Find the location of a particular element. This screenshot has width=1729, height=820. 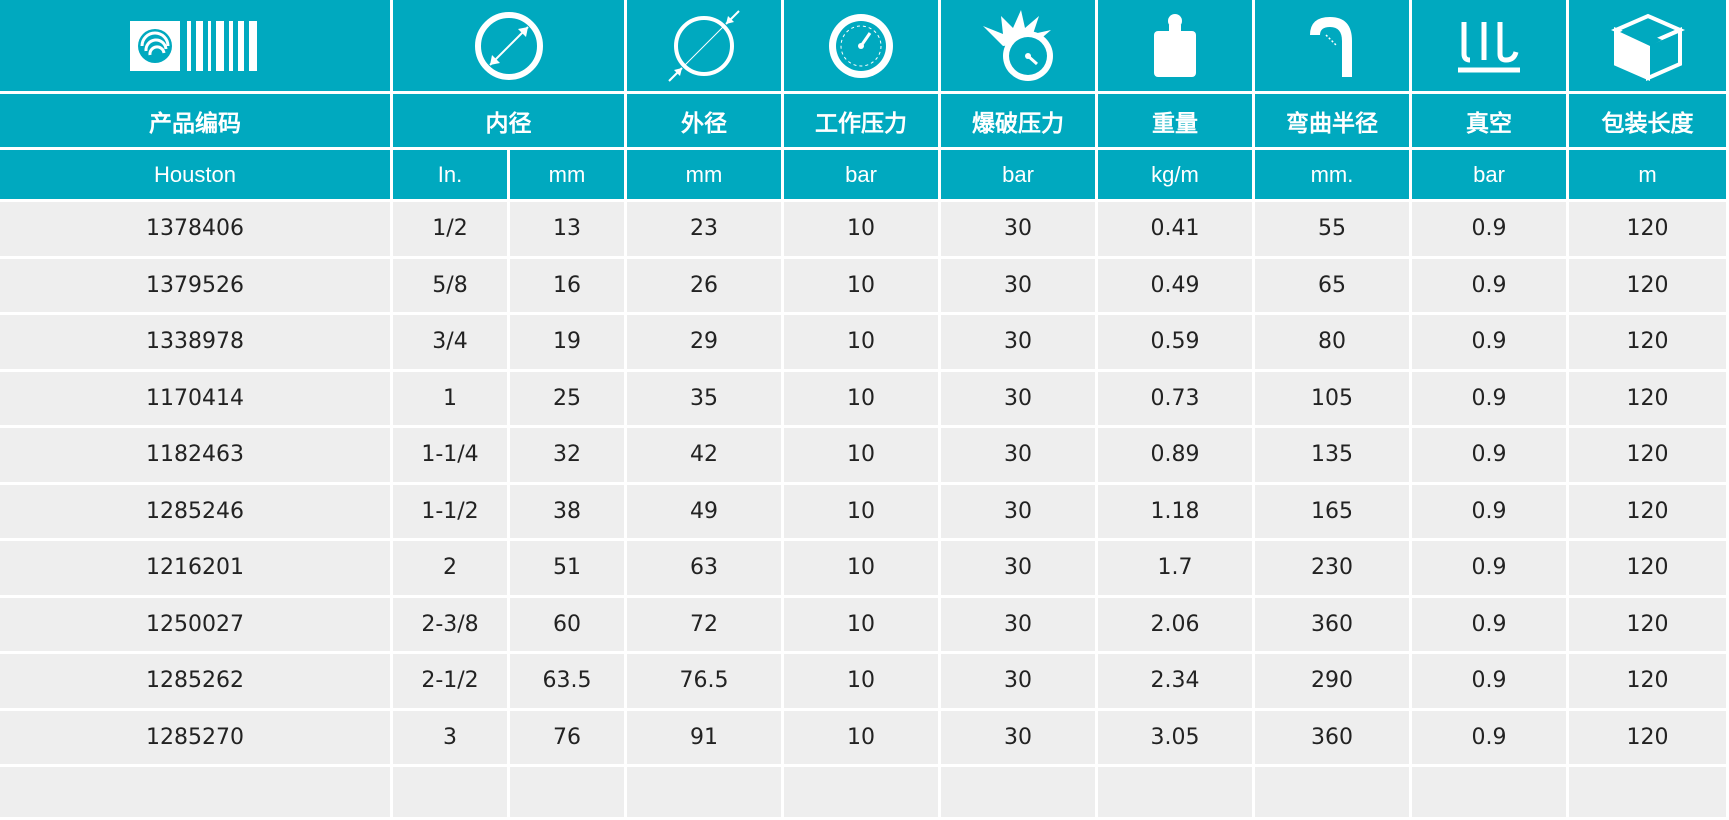

unit-working-pressure: bar is located at coordinates (862, 176).